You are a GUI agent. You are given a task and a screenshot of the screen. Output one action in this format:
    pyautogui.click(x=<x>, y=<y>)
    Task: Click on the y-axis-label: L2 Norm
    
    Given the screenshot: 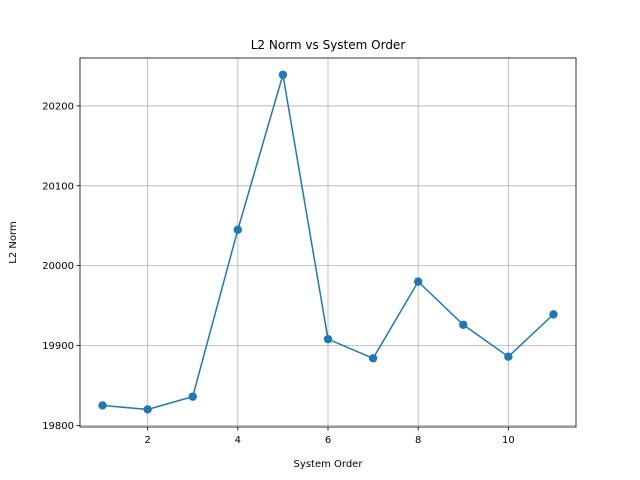 What is the action you would take?
    pyautogui.click(x=13, y=242)
    